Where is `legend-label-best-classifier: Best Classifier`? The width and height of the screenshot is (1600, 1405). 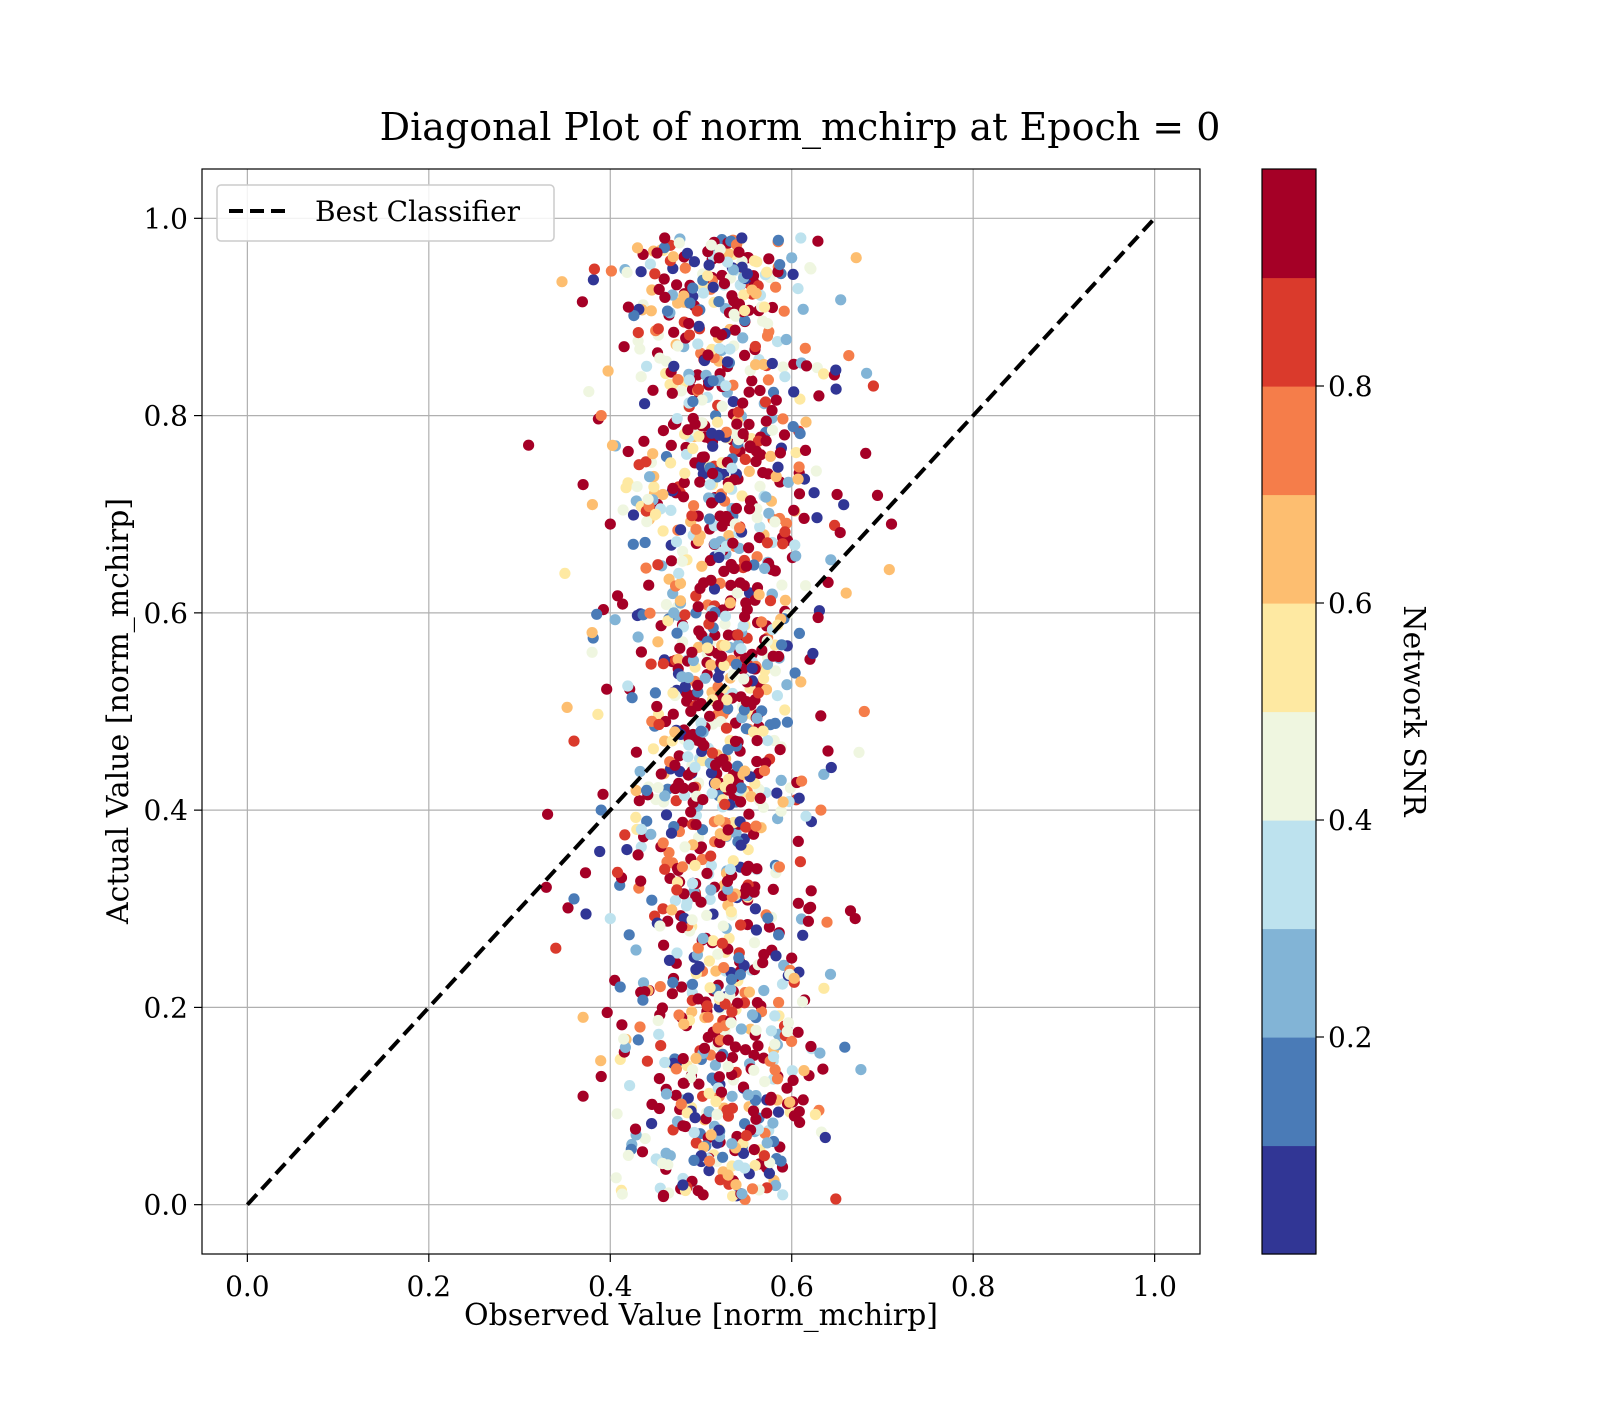
legend-label-best-classifier: Best Classifier is located at coordinates (418, 211).